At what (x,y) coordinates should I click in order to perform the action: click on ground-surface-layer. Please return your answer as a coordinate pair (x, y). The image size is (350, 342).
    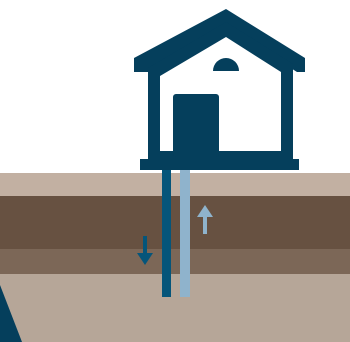
    Looking at the image, I should click on (175, 184).